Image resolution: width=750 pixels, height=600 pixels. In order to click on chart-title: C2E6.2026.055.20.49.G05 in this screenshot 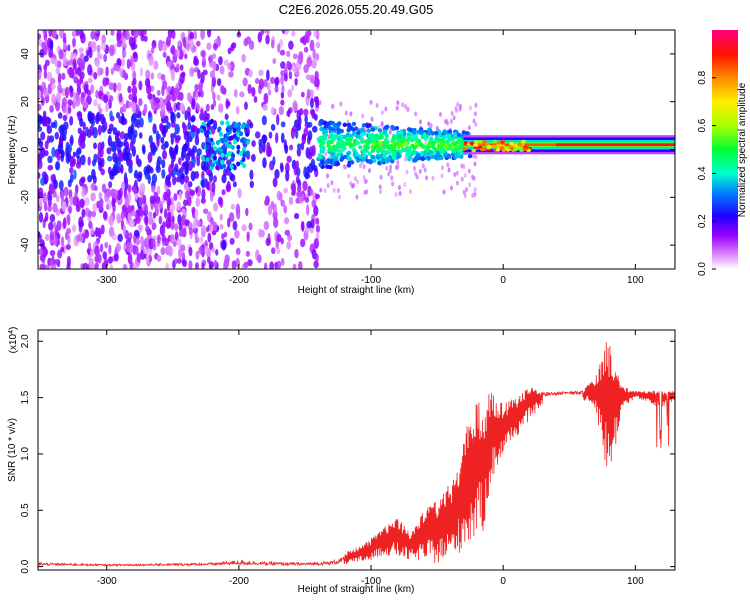, I will do `click(356, 9)`.